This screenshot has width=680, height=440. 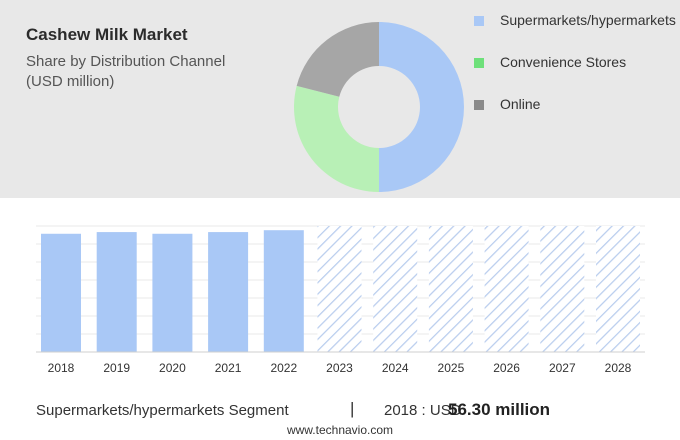 I want to click on legend-label: Convenience Stores, so click(x=563, y=62).